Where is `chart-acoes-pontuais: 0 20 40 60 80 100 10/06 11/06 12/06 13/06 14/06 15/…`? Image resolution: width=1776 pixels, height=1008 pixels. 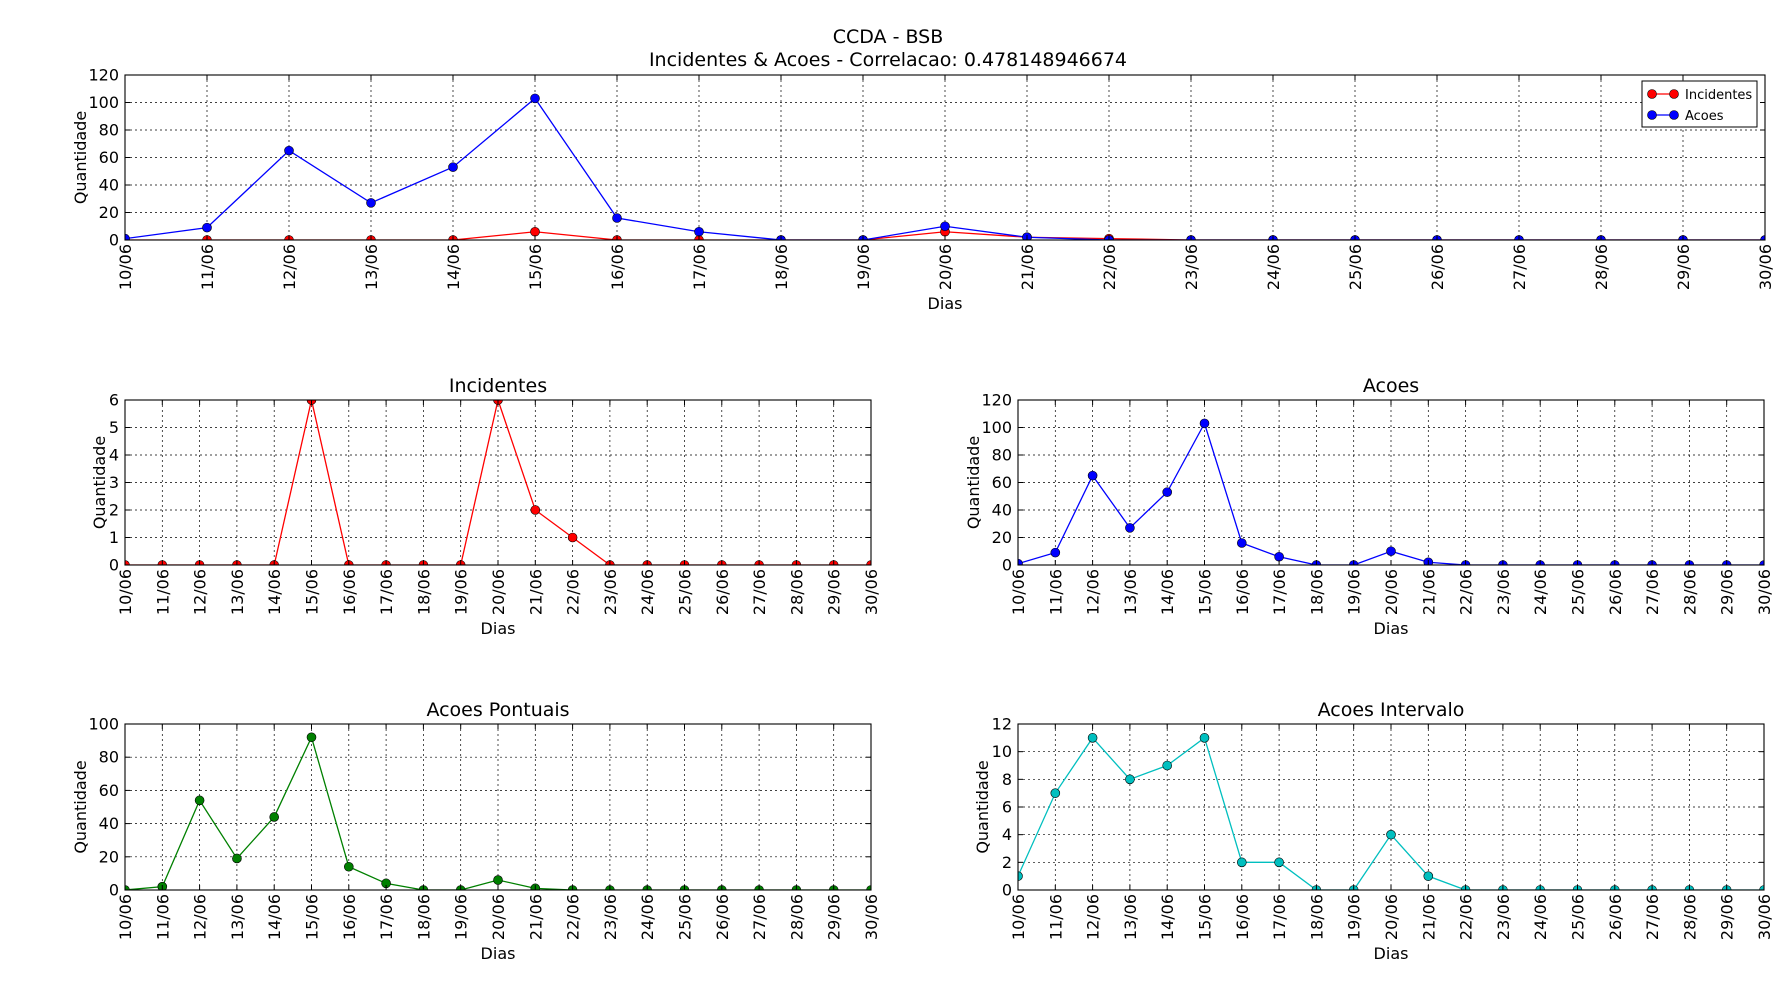
chart-acoes-pontuais: 0 20 40 60 80 100 10/06 11/06 12/06 13/06 14/06 15/… is located at coordinates (476, 831).